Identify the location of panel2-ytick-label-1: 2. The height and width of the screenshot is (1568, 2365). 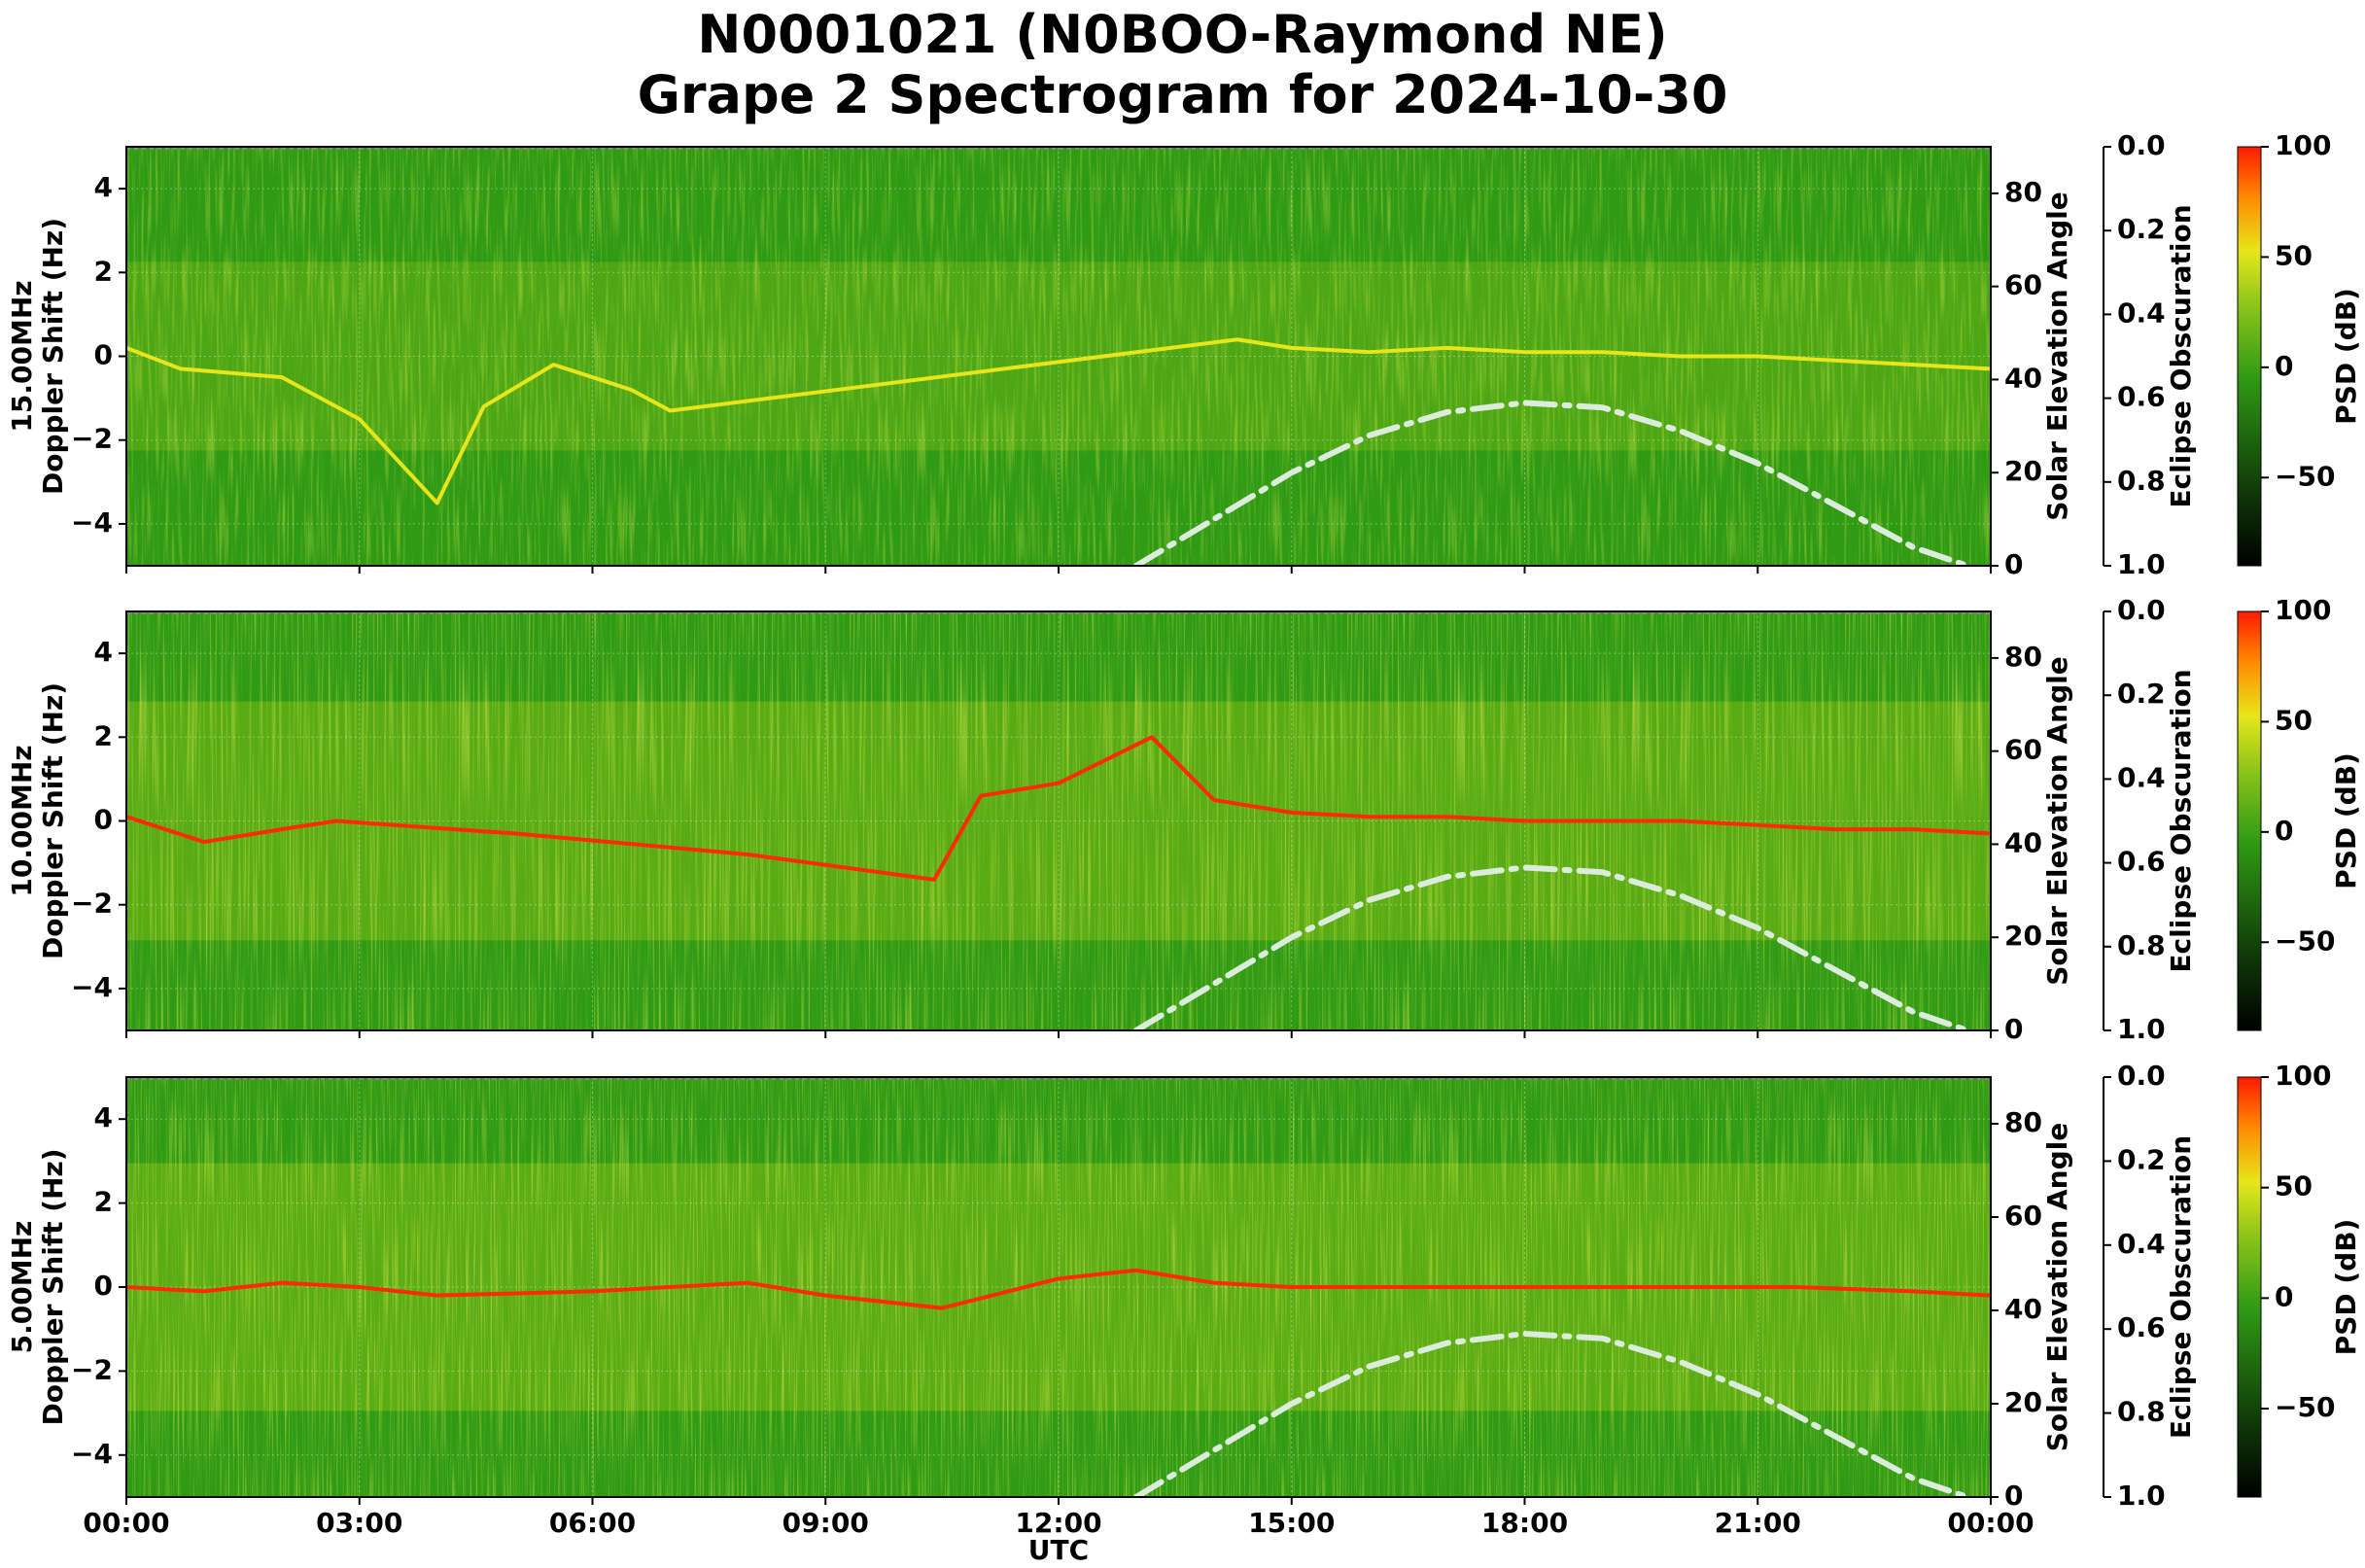
(103, 735).